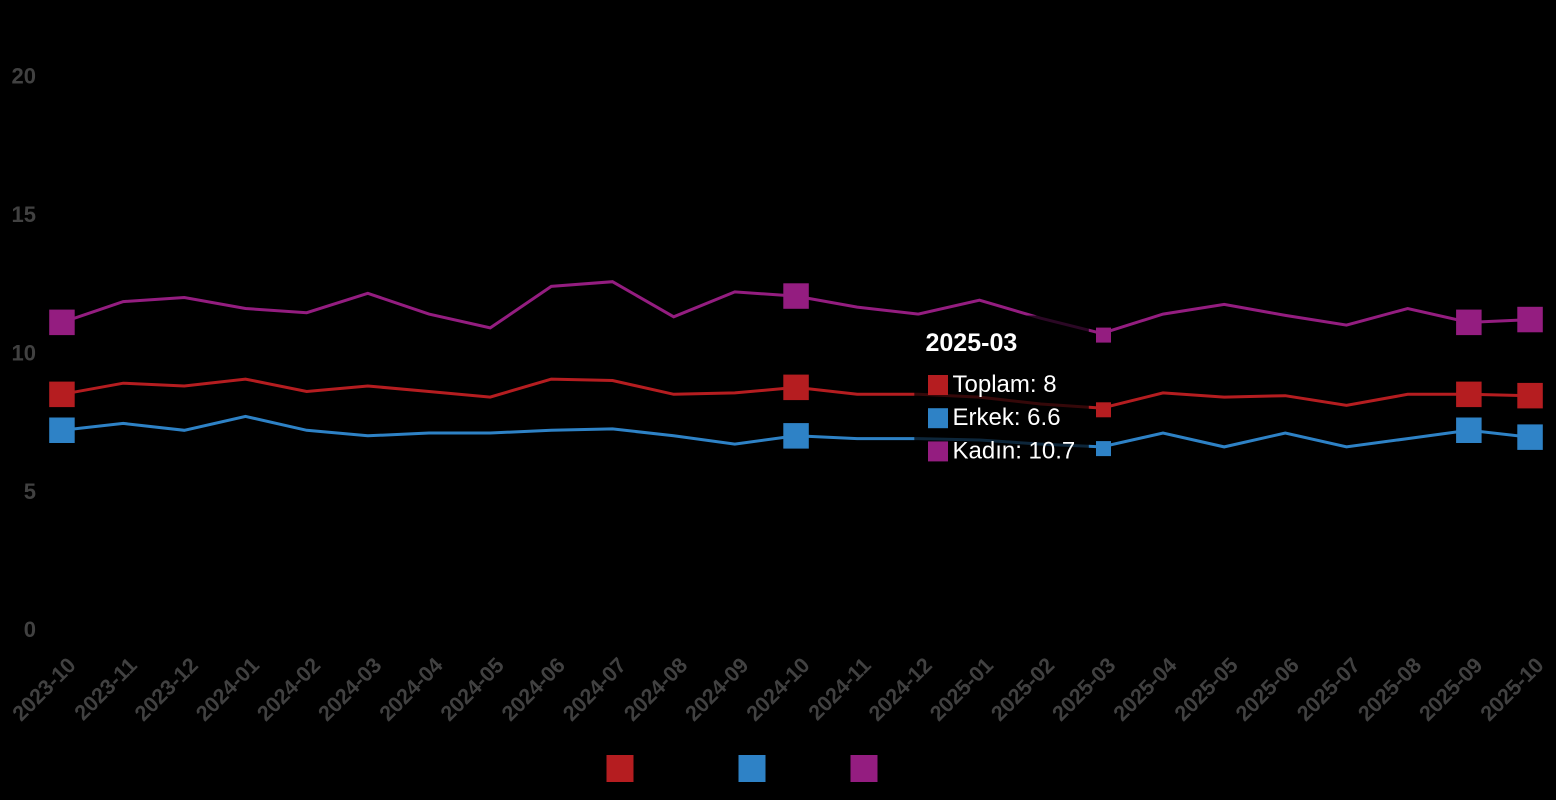  I want to click on svg-text: Kadın: 10.7, so click(1014, 450).